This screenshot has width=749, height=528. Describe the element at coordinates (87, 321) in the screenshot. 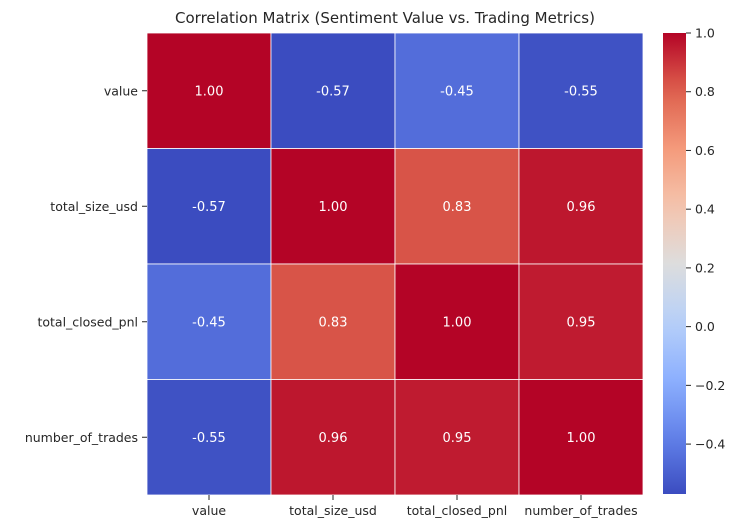

I see `y-tick-label: total_closed_pnl` at that location.